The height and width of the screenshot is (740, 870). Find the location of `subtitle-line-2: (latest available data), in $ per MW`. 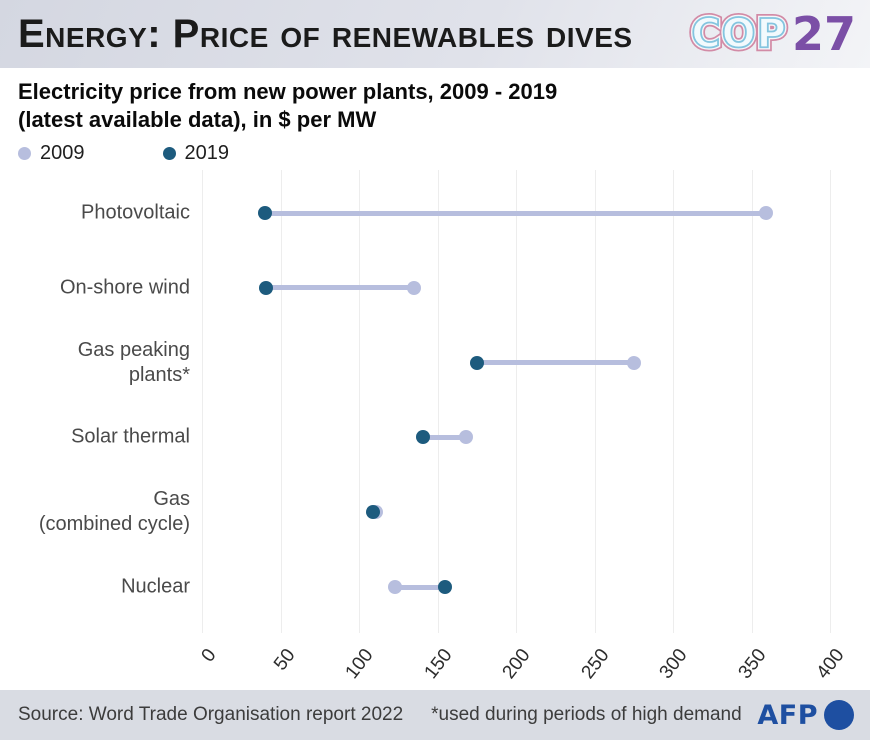

subtitle-line-2: (latest available data), in $ per MW is located at coordinates (197, 119).